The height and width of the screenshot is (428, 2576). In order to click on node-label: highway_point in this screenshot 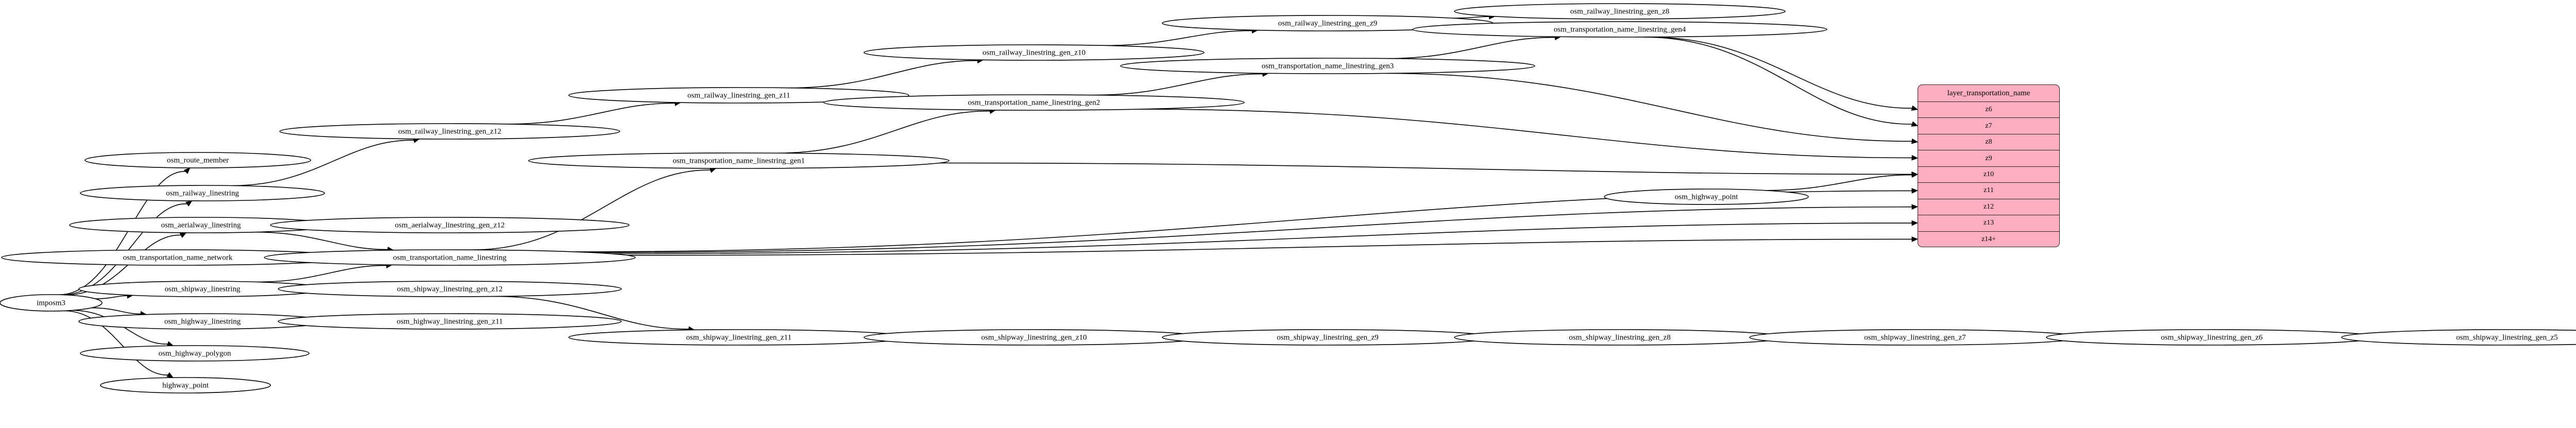, I will do `click(185, 385)`.